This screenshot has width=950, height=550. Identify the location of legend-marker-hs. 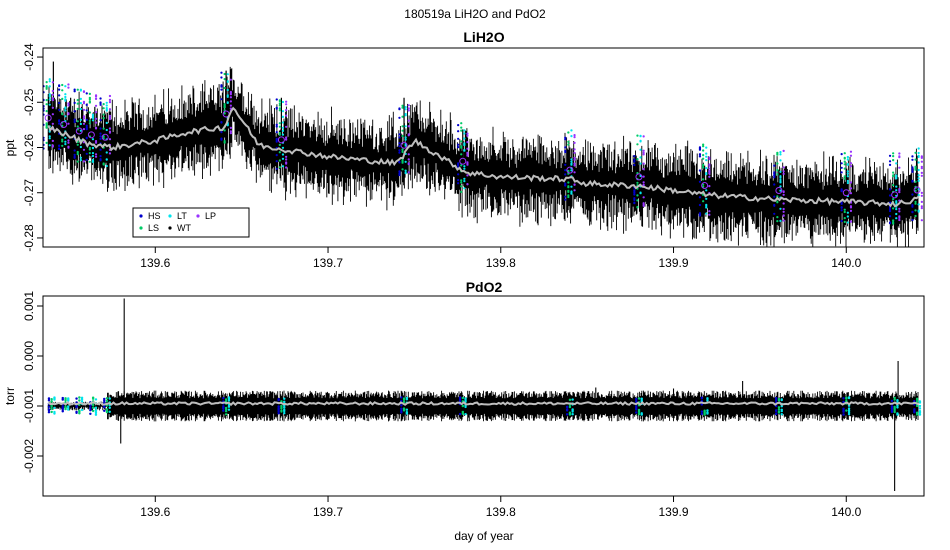
(141, 216).